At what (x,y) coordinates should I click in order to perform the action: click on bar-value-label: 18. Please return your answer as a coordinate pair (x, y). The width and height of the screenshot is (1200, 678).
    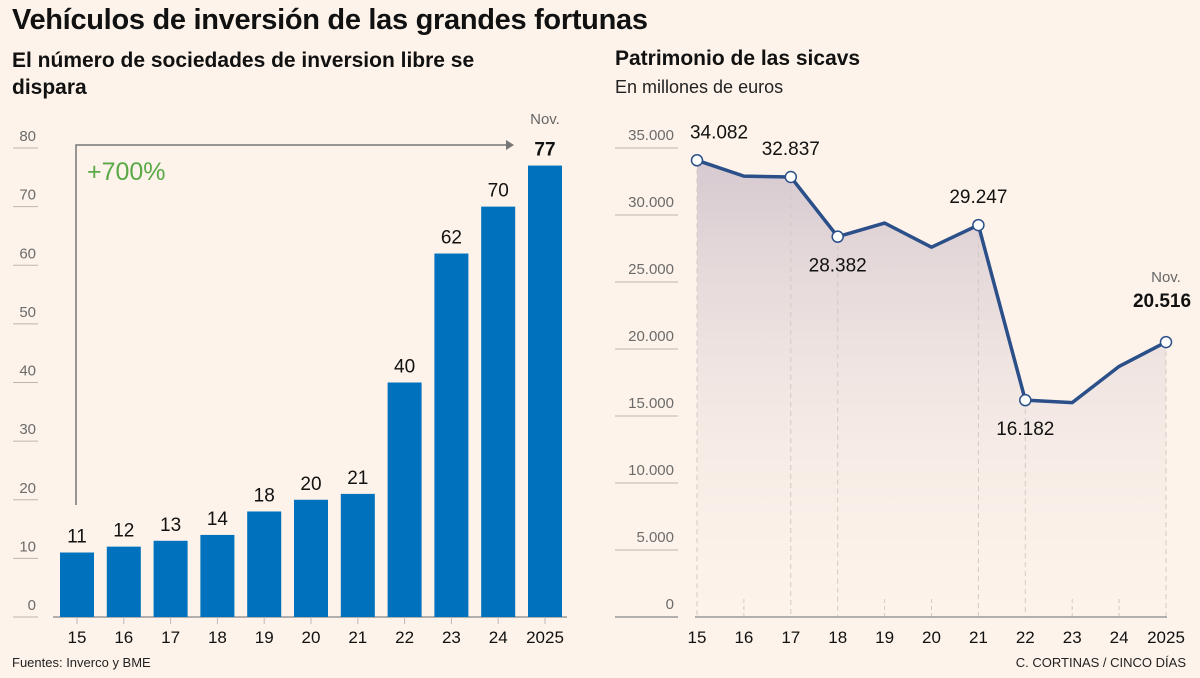
    Looking at the image, I should click on (264, 495).